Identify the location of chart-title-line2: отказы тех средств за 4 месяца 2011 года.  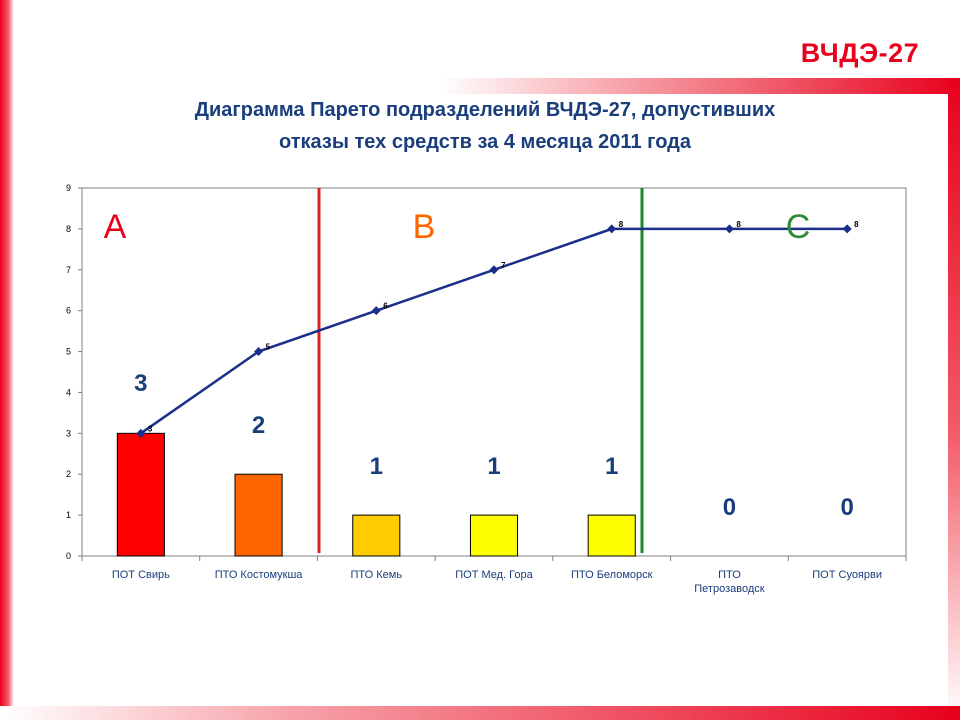
(485, 142).